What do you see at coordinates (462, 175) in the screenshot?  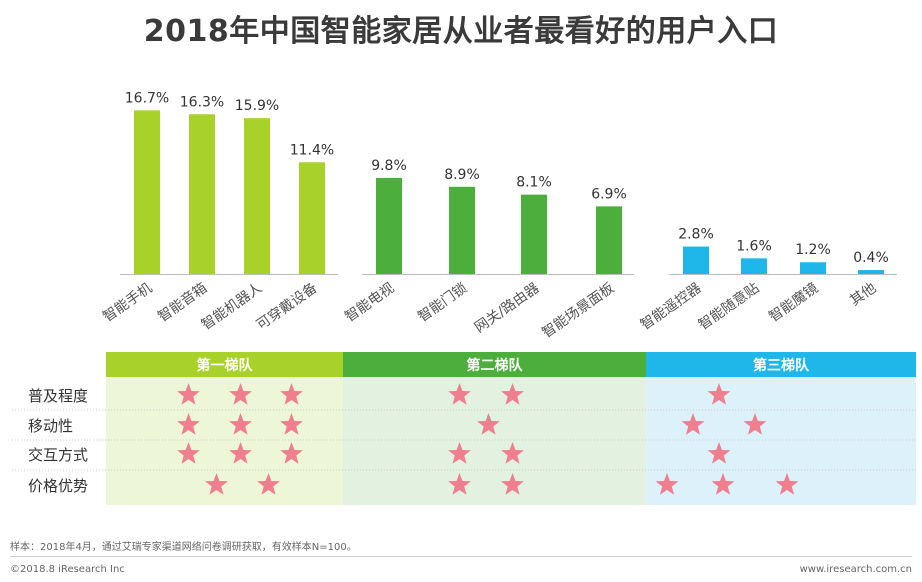 I see `value-label-6: 8.9%` at bounding box center [462, 175].